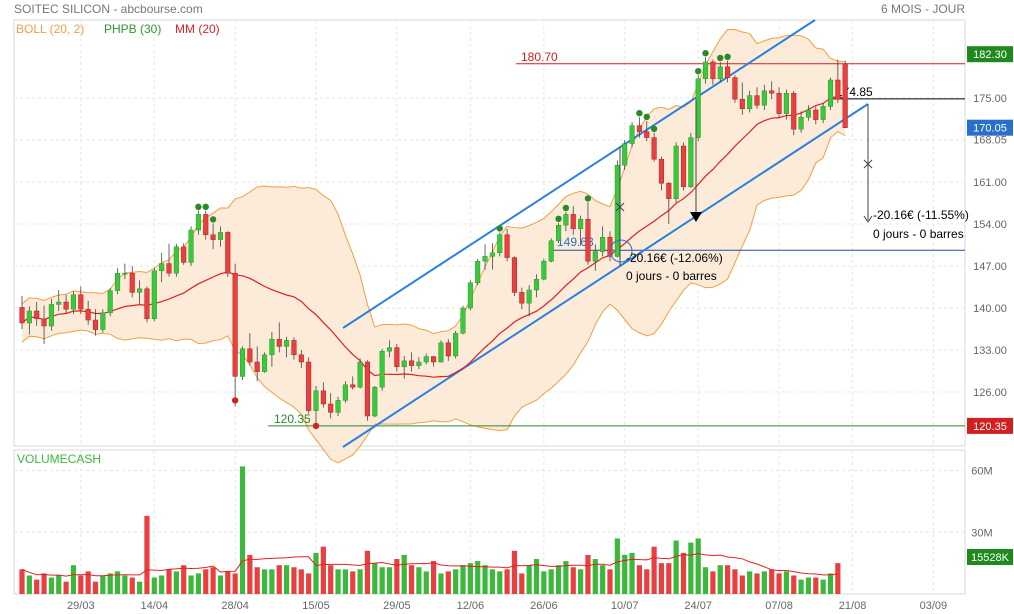 The image size is (1014, 614). What do you see at coordinates (397, 606) in the screenshot?
I see `x-tick-label: 29/05` at bounding box center [397, 606].